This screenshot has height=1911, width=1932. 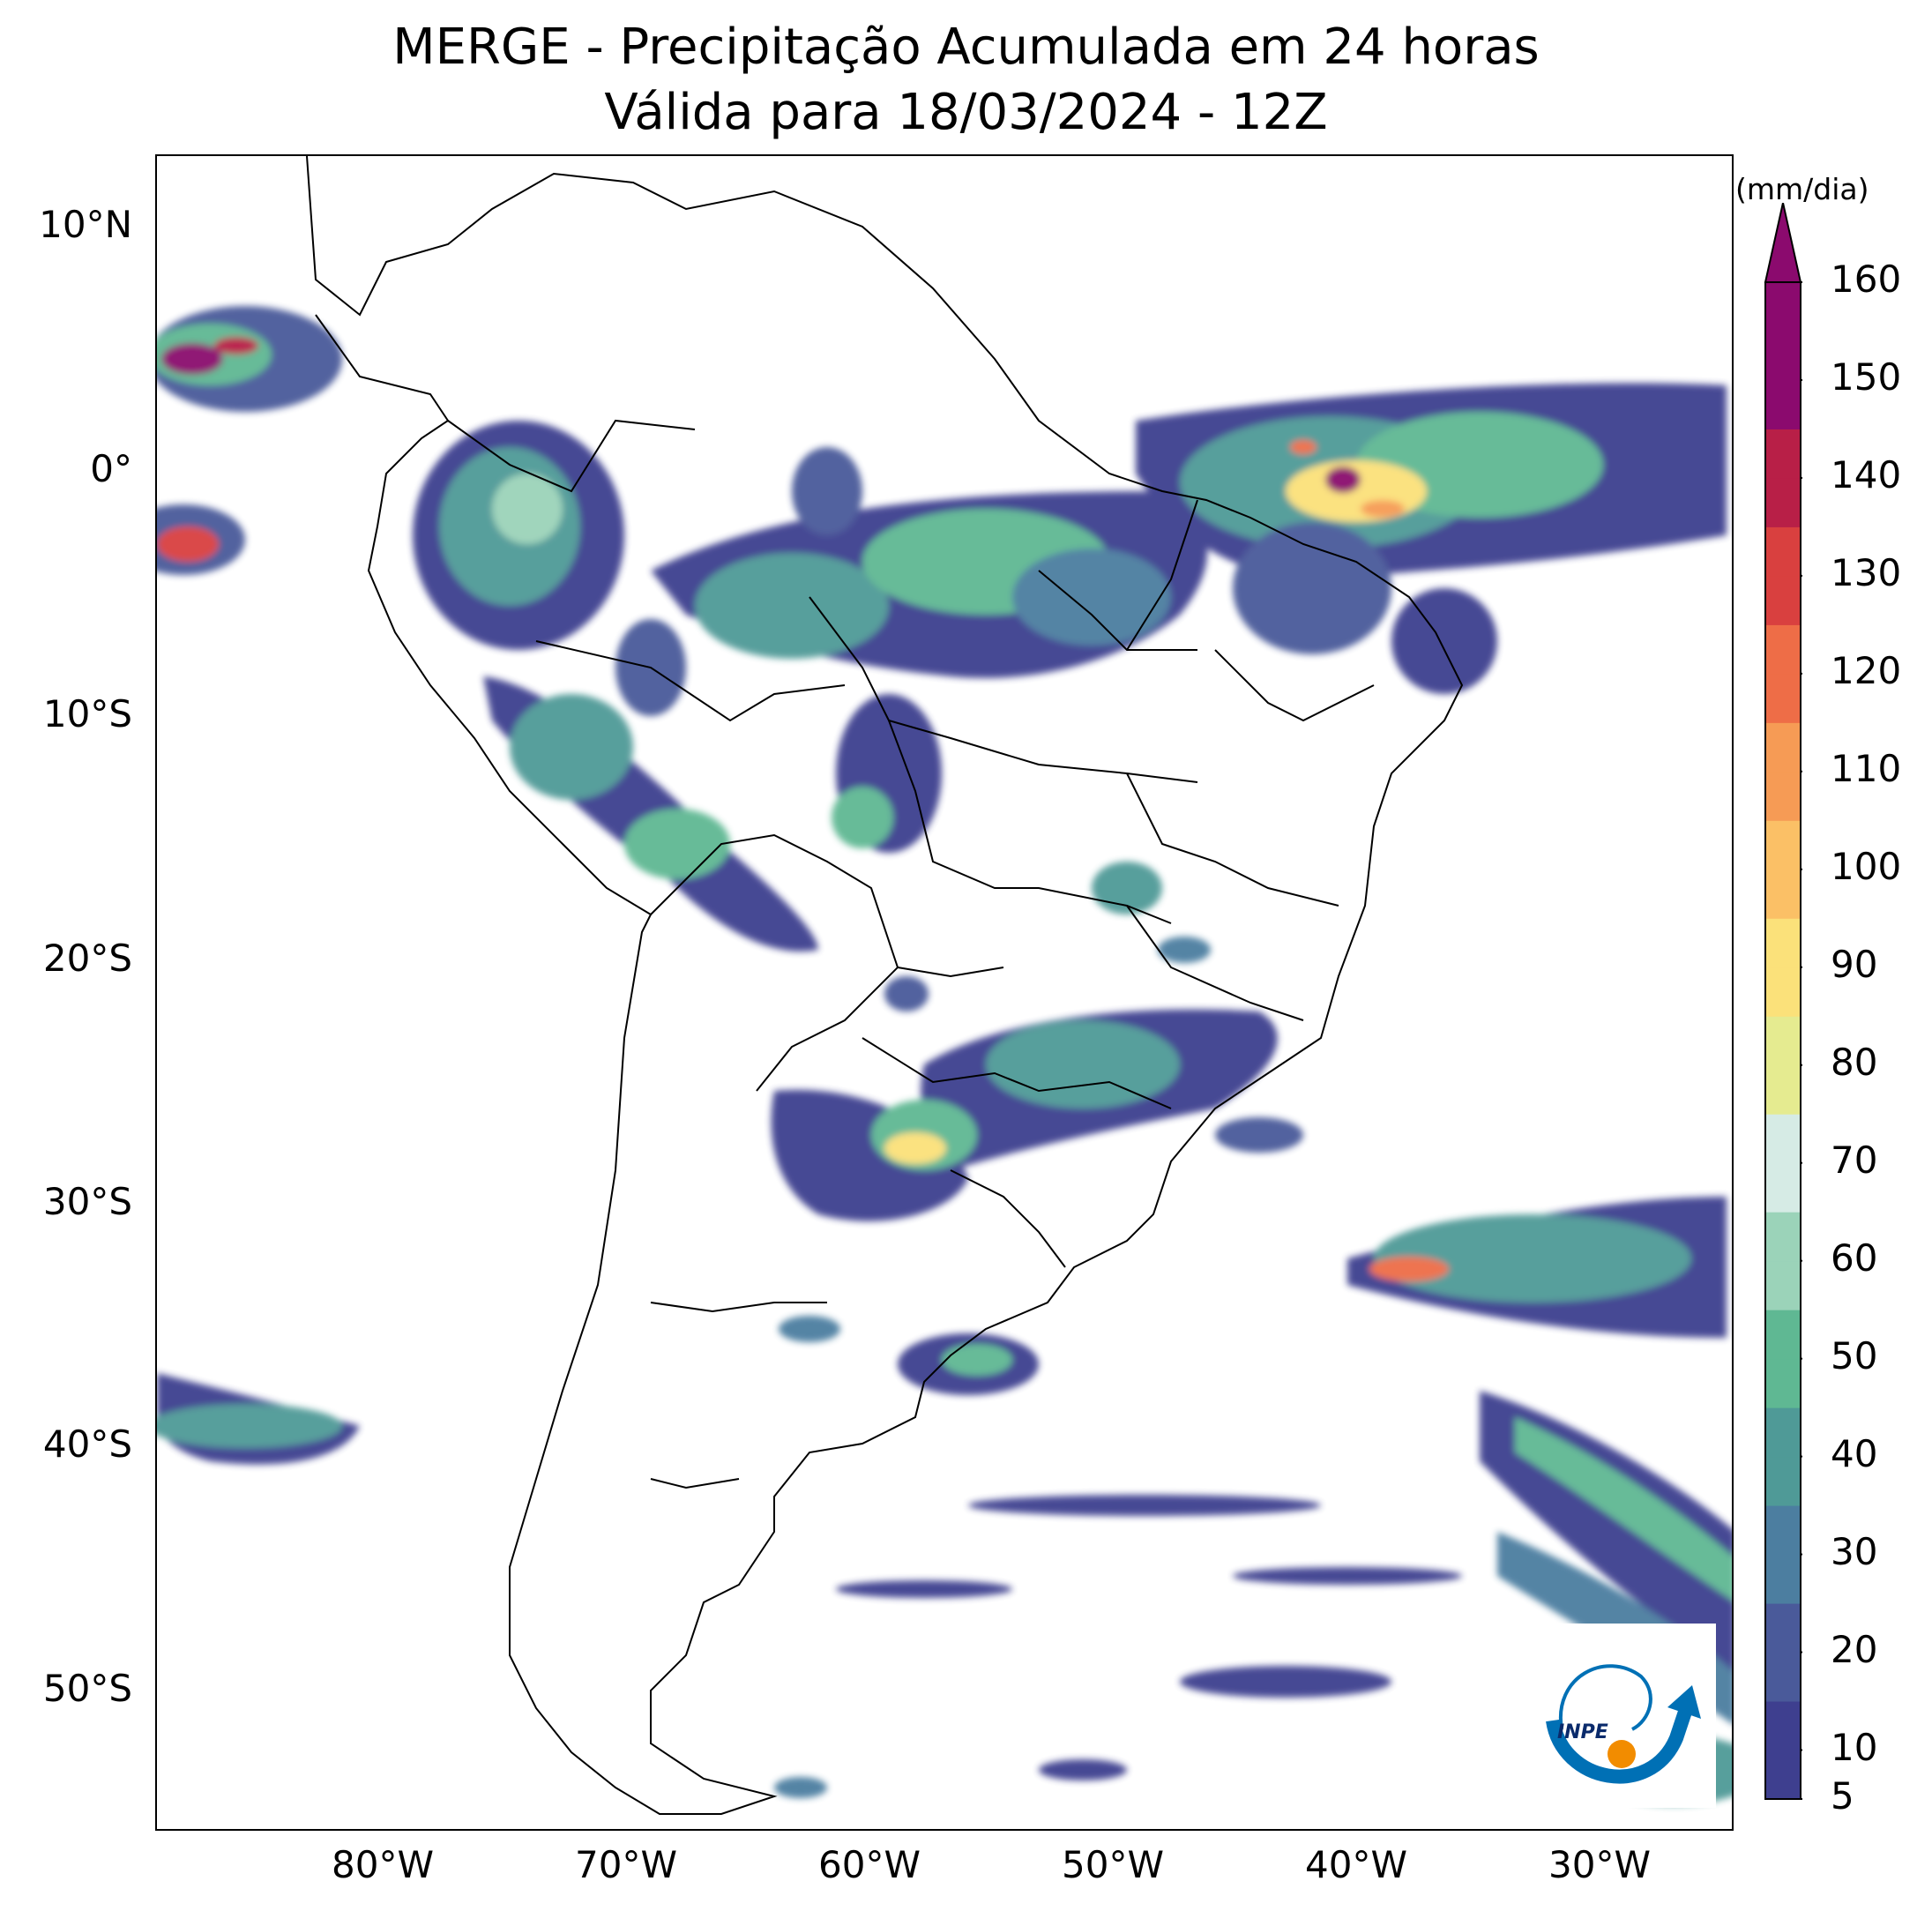 I want to click on lat-label-10n: 10°N, so click(x=85, y=224).